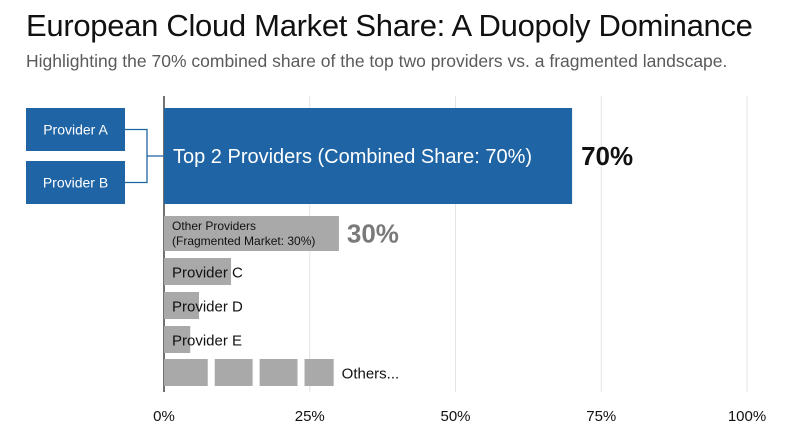  Describe the element at coordinates (164, 416) in the screenshot. I see `x-tick-label: 0%` at that location.